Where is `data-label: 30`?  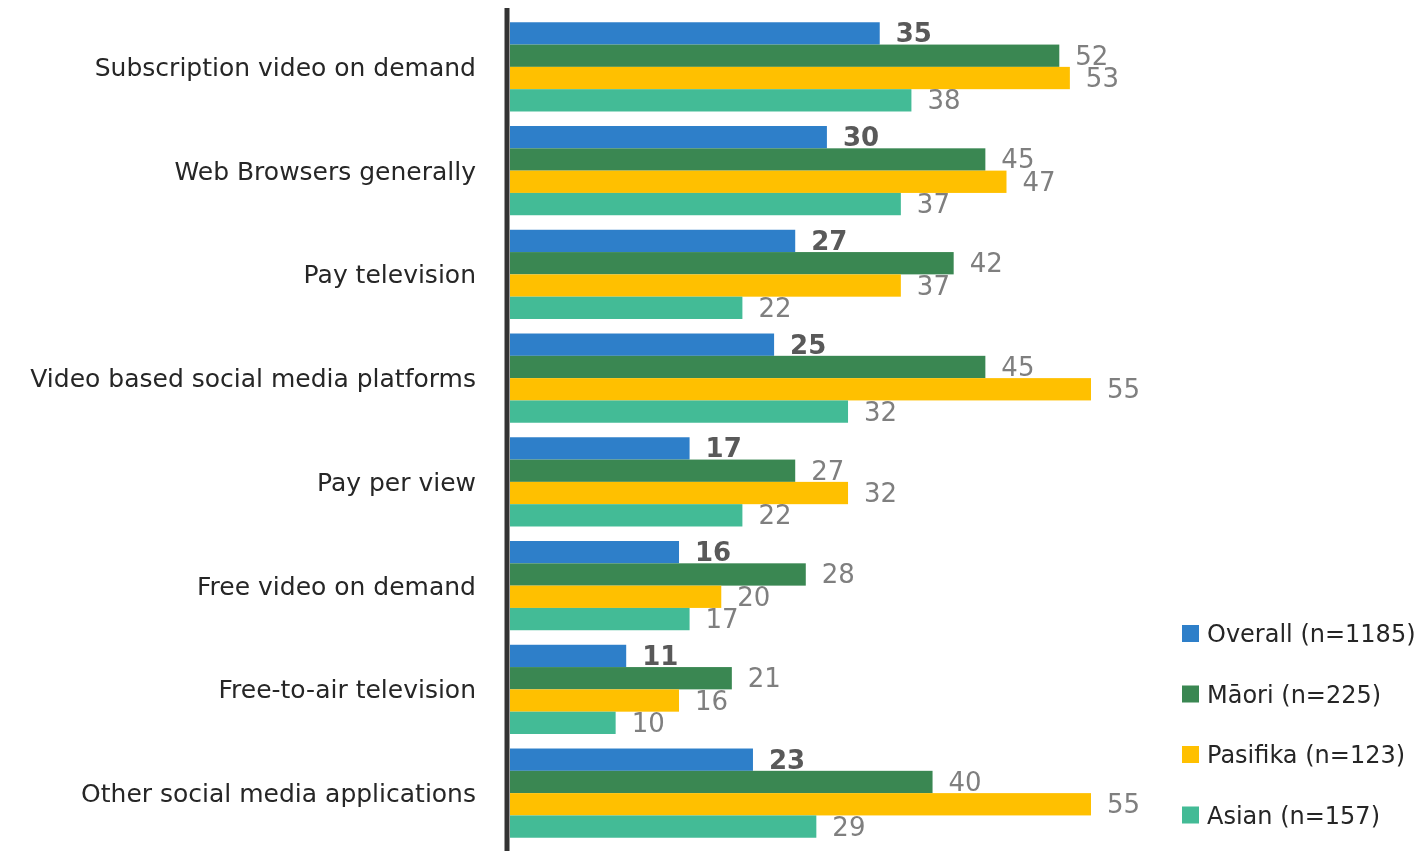
data-label: 30 is located at coordinates (861, 137).